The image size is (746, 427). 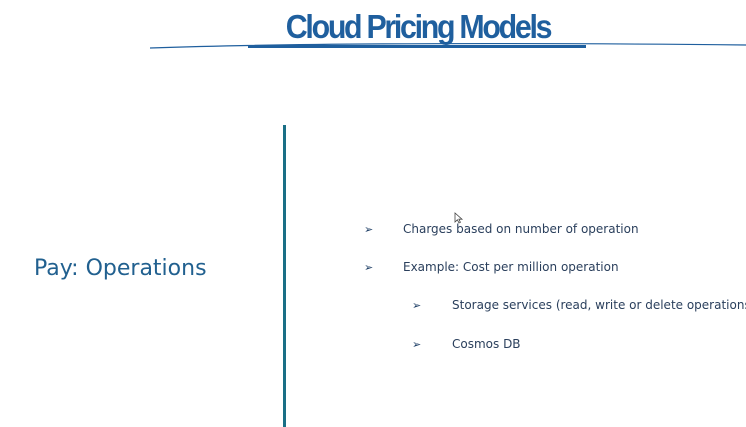 What do you see at coordinates (419, 26) in the screenshot?
I see `slide-title: Cloud Pricing Models` at bounding box center [419, 26].